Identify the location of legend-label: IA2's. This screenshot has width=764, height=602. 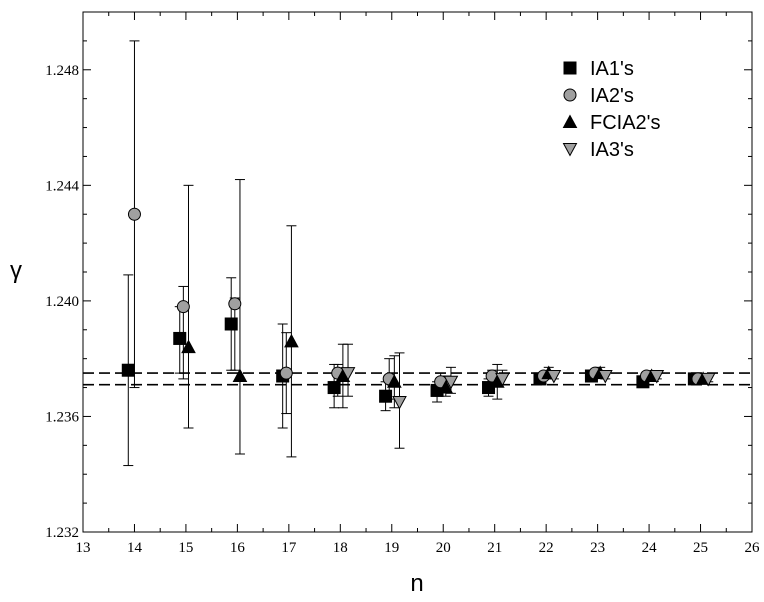
(612, 96).